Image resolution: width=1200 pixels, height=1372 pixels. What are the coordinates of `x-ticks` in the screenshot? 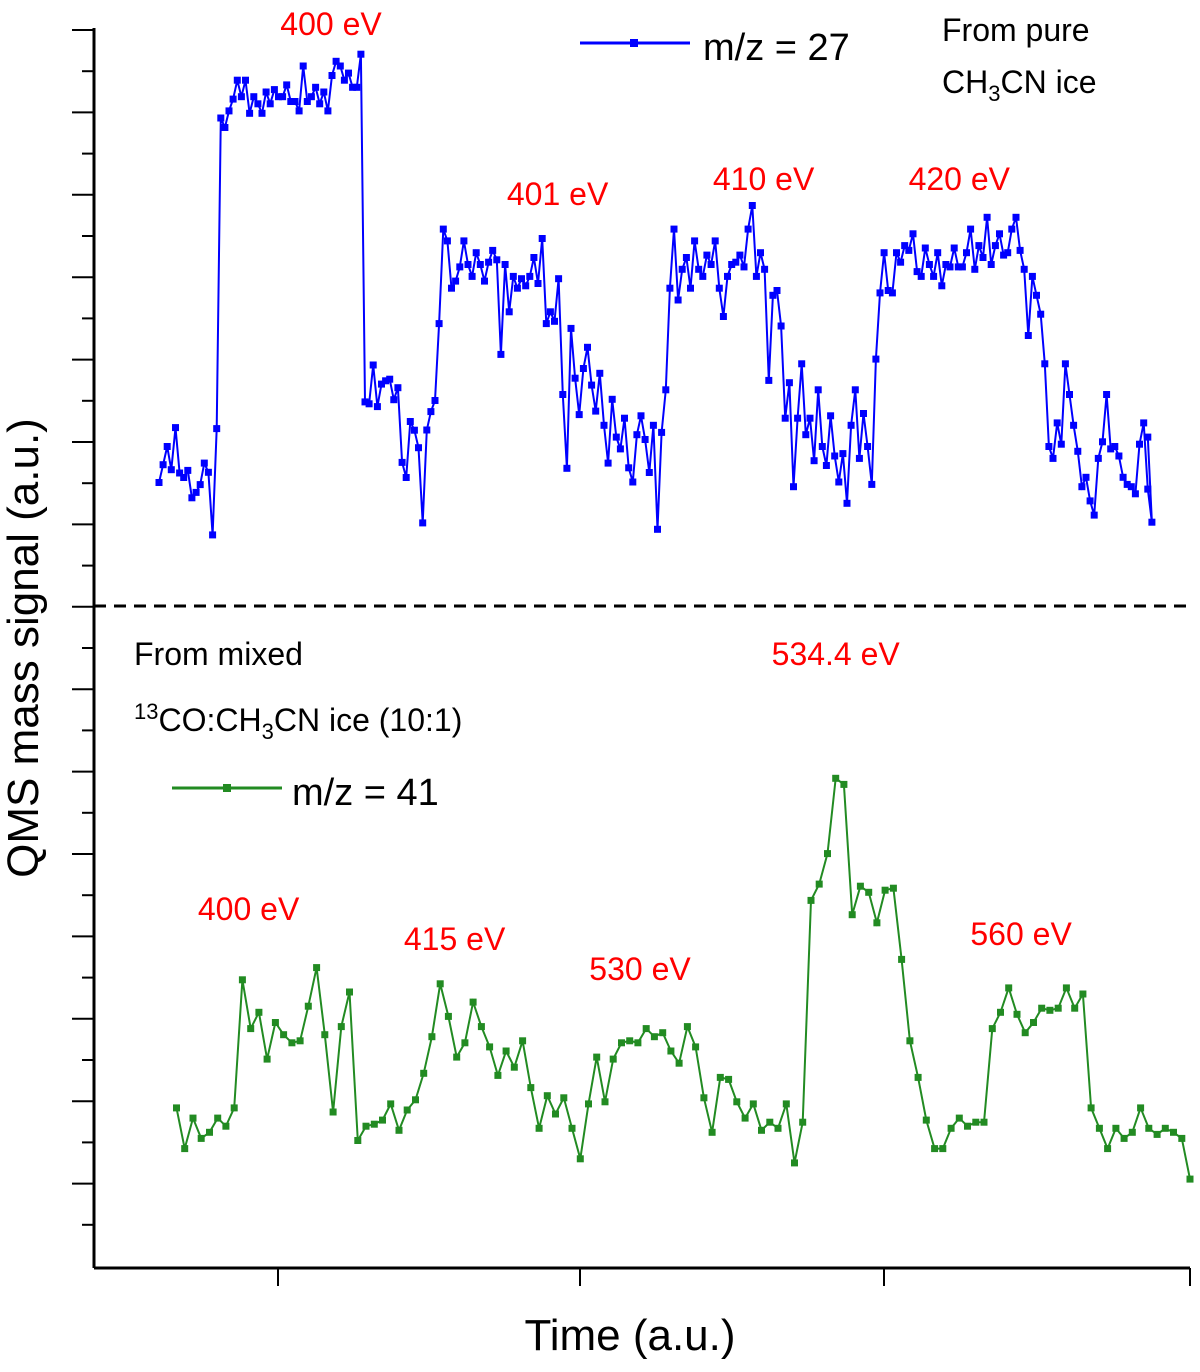 It's located at (734, 1277).